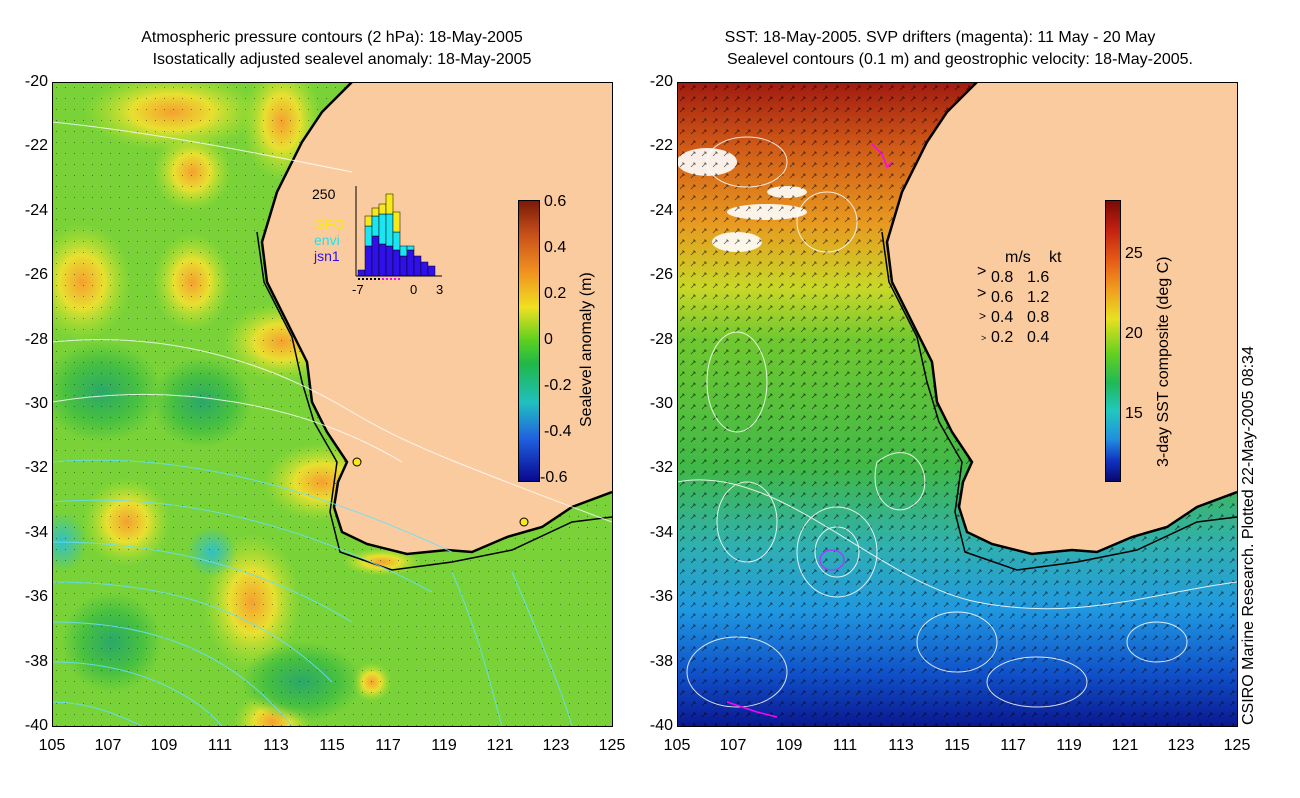  What do you see at coordinates (1002, 317) in the screenshot?
I see `legend-ms-3: 0.4` at bounding box center [1002, 317].